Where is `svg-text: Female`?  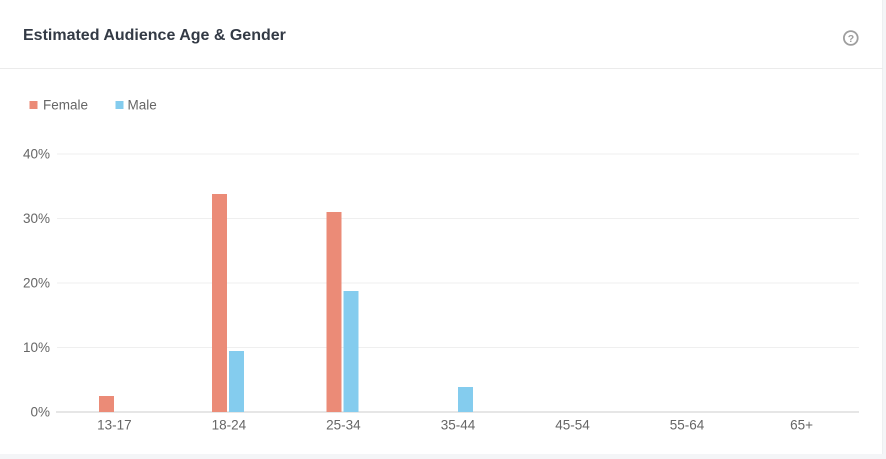 svg-text: Female is located at coordinates (65, 105).